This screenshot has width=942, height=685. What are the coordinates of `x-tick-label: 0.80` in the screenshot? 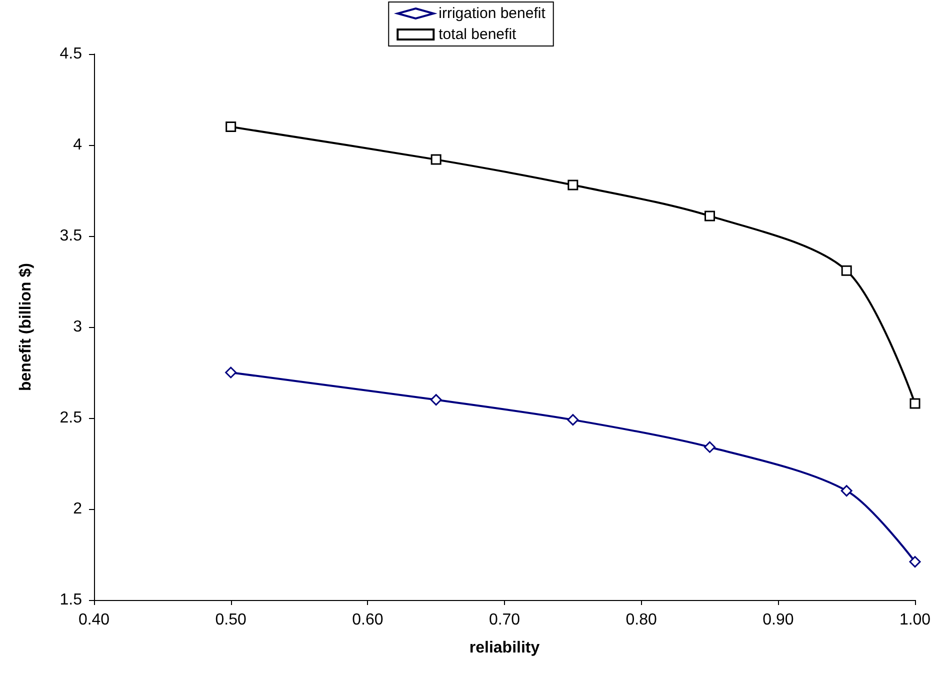 It's located at (642, 620).